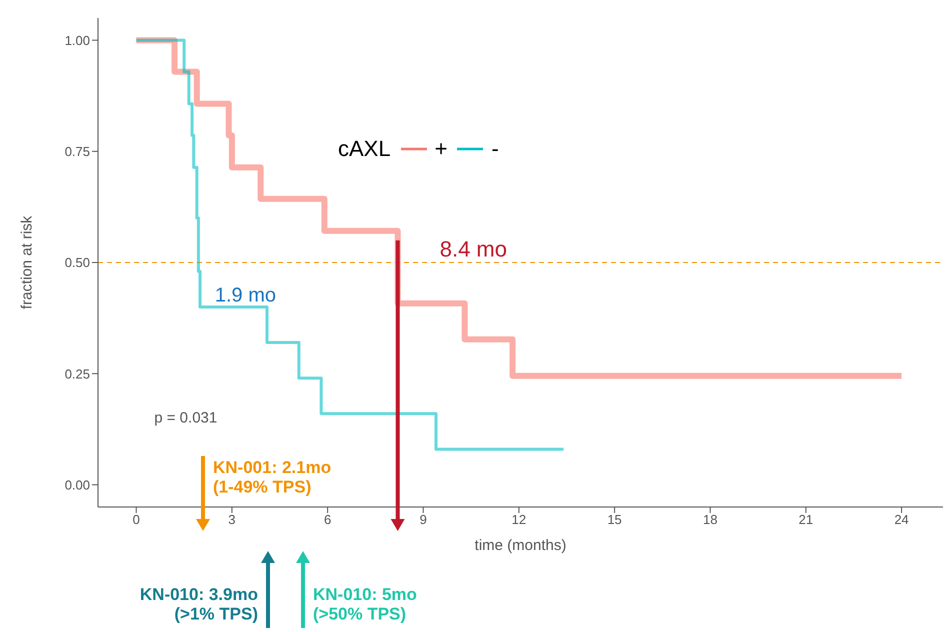  I want to click on y-tick-label: 0.00, so click(77, 484).